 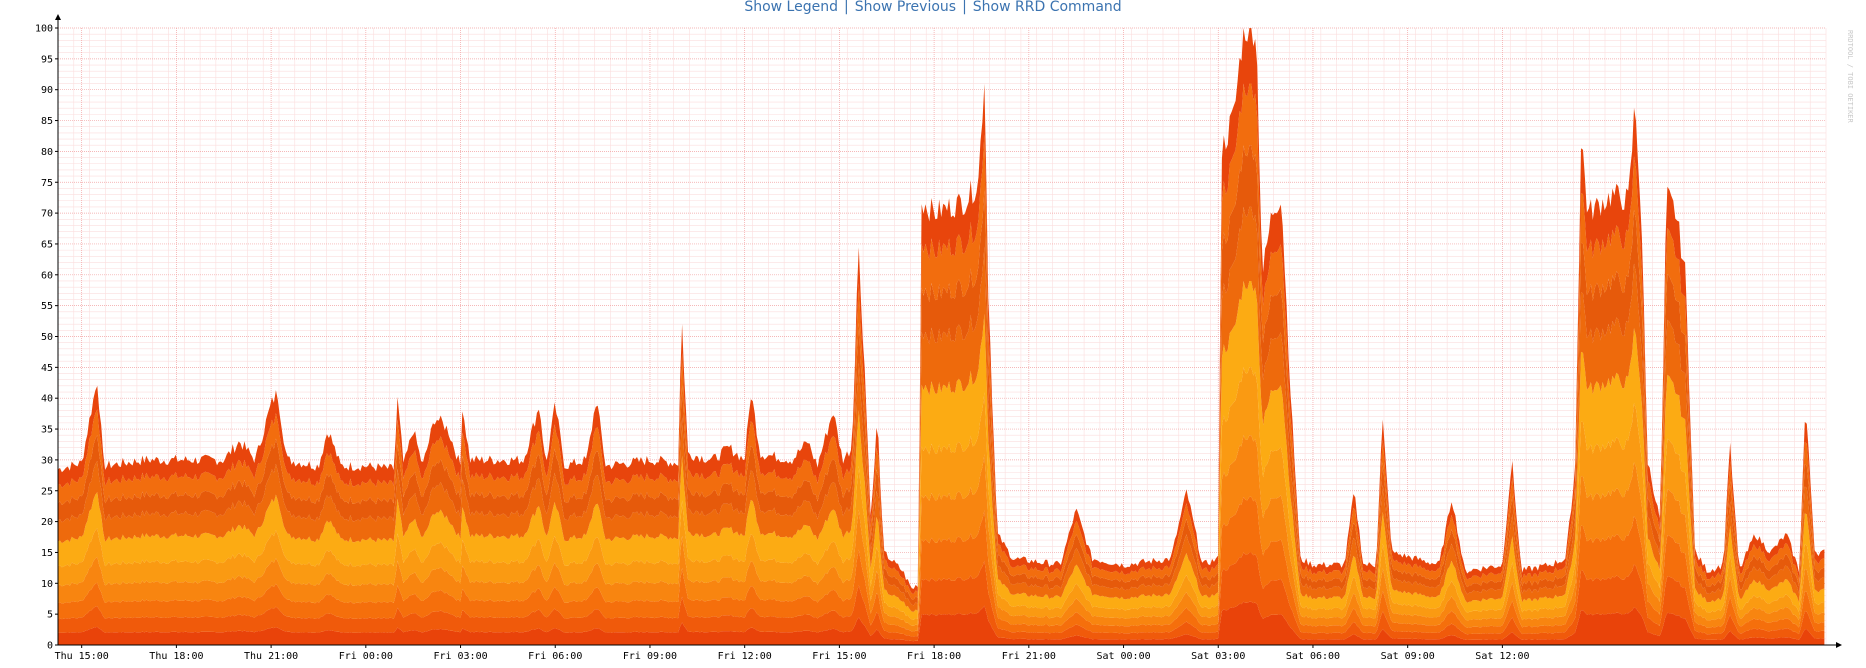 What do you see at coordinates (47, 121) in the screenshot?
I see `y-tick-label: 85` at bounding box center [47, 121].